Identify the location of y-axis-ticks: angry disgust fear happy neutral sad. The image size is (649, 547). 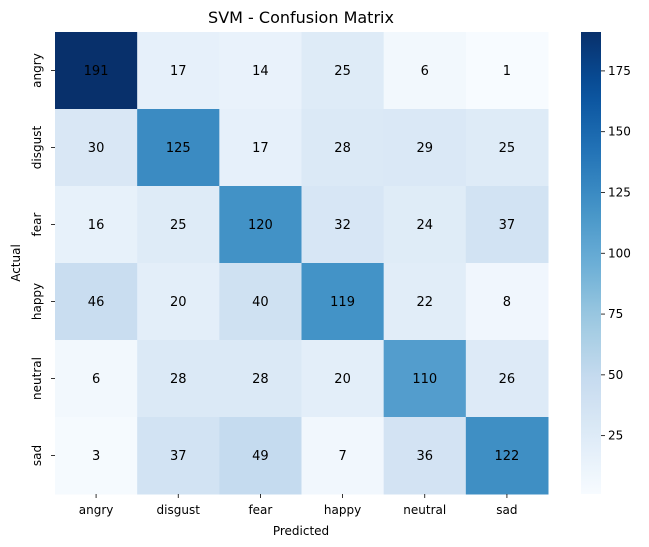
(42, 259).